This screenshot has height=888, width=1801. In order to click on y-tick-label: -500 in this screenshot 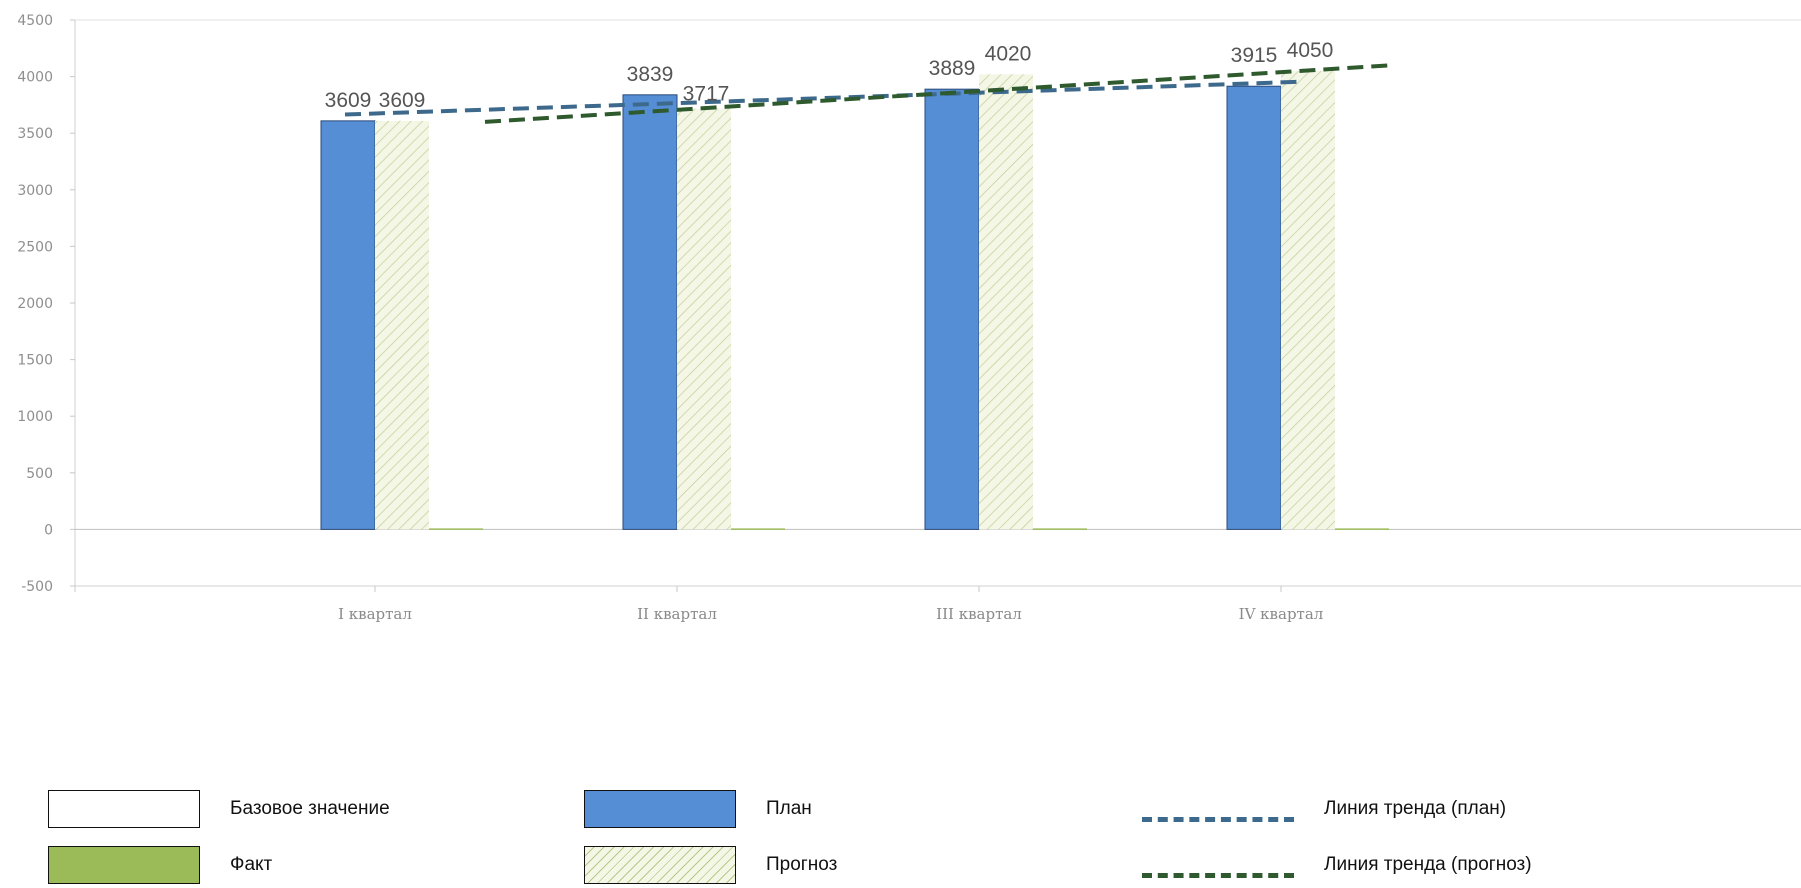, I will do `click(37, 587)`.